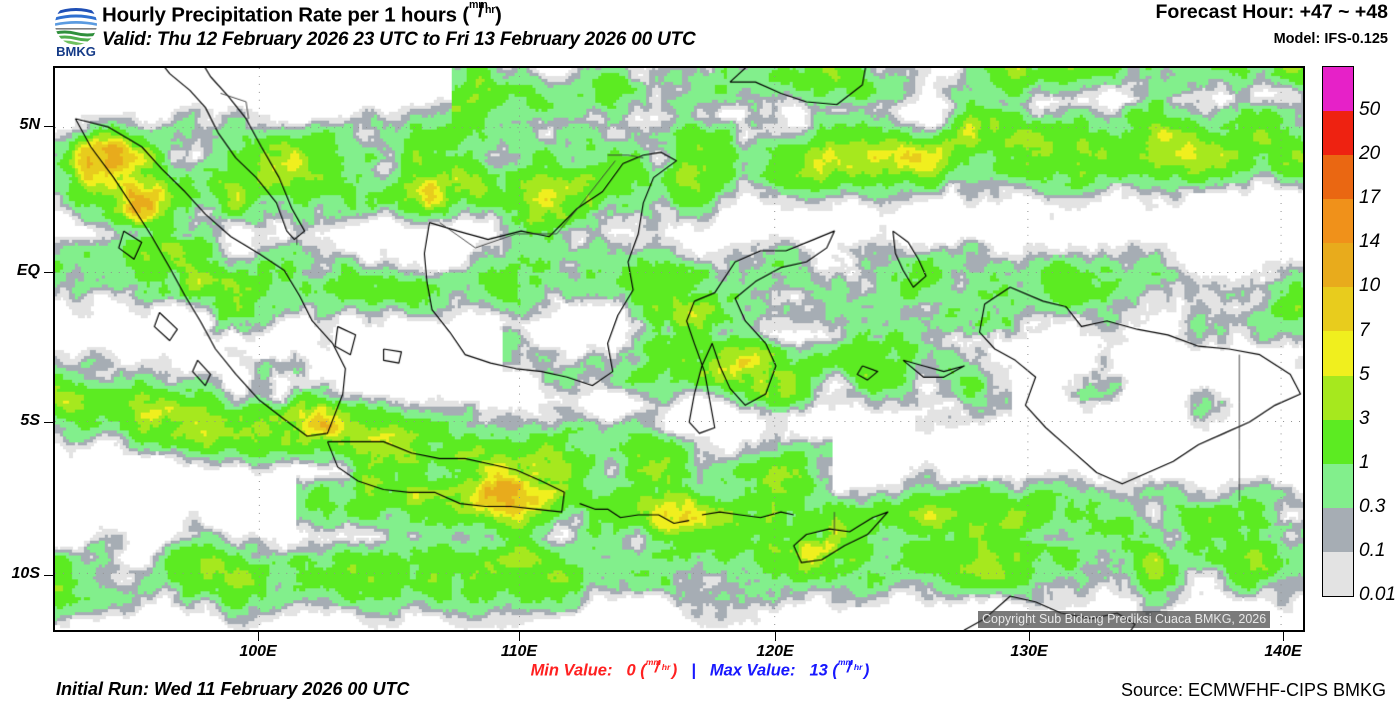  What do you see at coordinates (818, 670) in the screenshot?
I see `max-value: 13` at bounding box center [818, 670].